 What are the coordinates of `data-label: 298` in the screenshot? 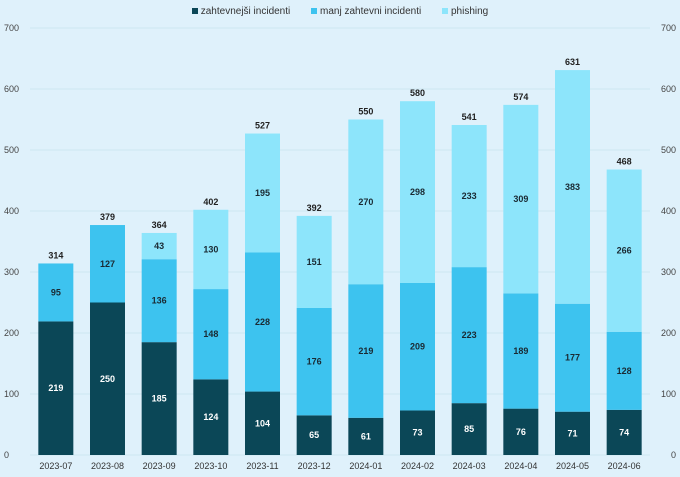 It's located at (417, 192).